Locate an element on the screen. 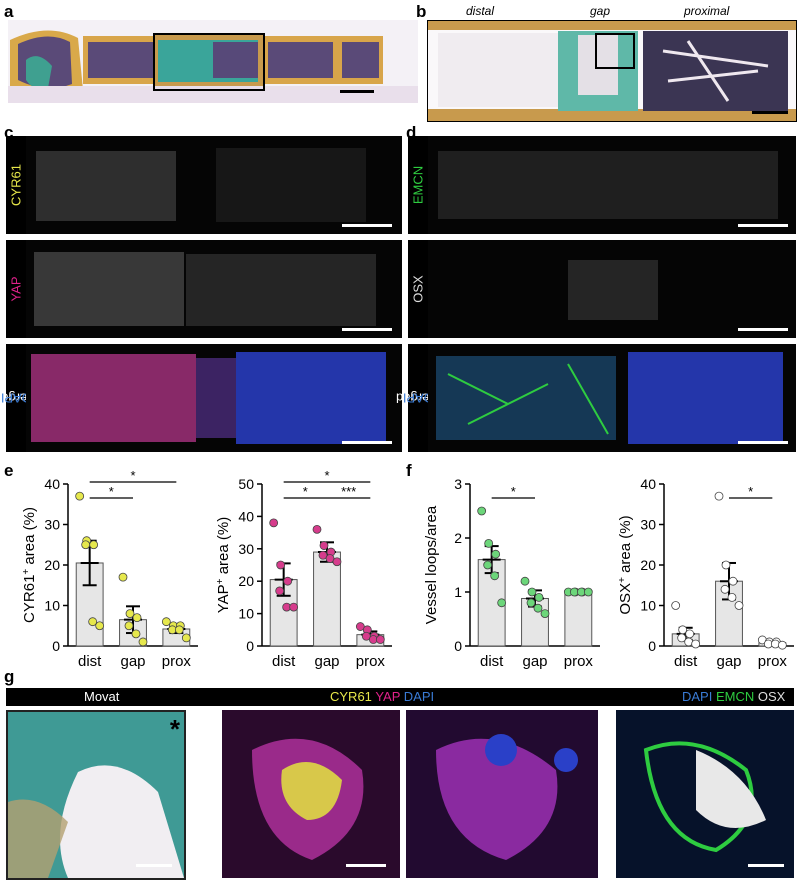 The width and height of the screenshot is (800, 883). g-yap-label: YAP is located at coordinates (388, 696).